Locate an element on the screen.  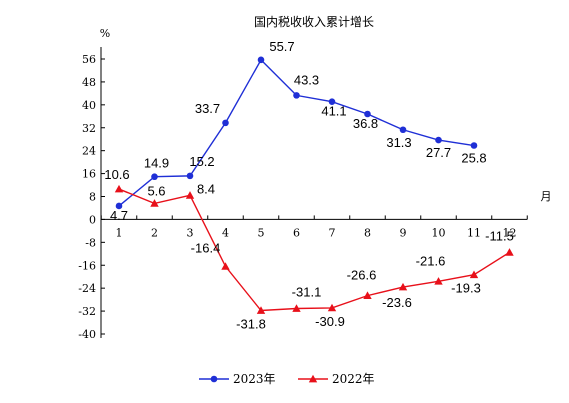
x-tick-label: 12 is located at coordinates (510, 232).